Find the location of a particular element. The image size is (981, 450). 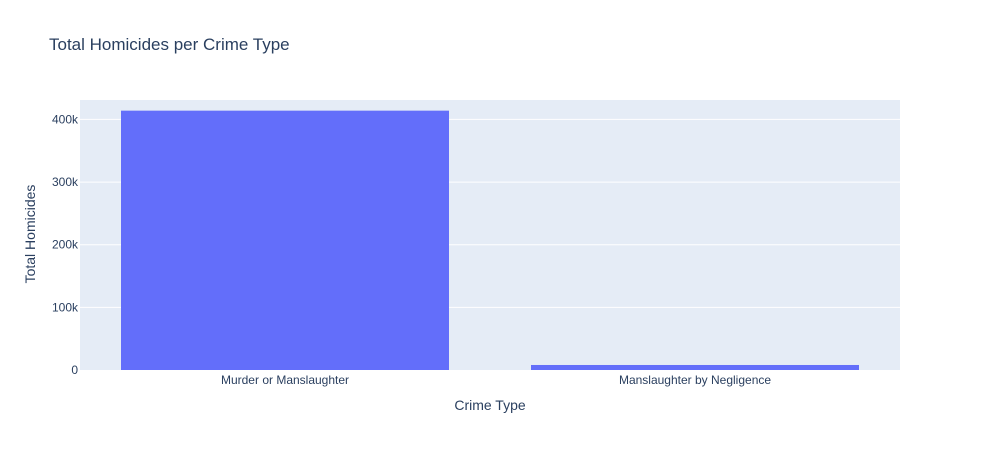

y-tick-label: 300k is located at coordinates (65, 182).